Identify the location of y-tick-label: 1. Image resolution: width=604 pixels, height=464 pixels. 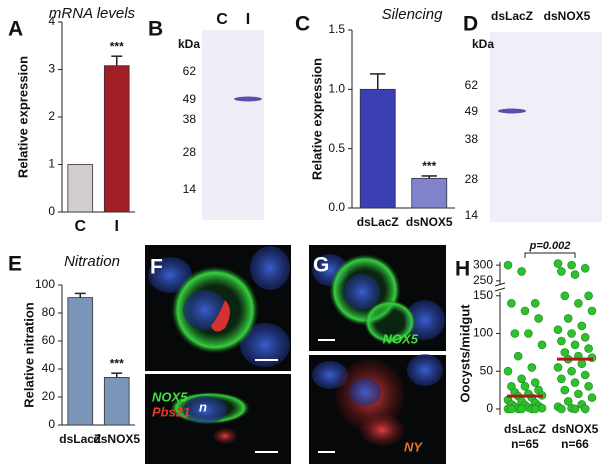
(51, 164).